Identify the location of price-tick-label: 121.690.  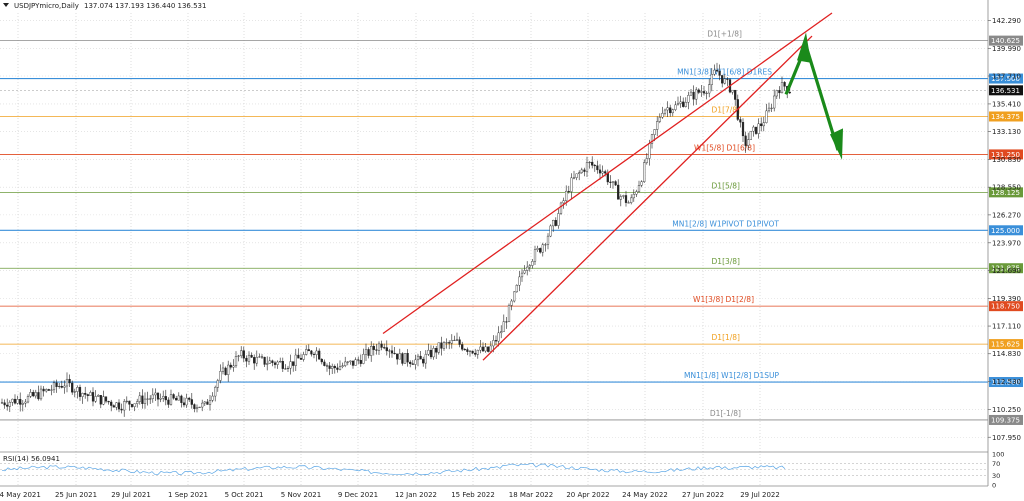
(1006, 271).